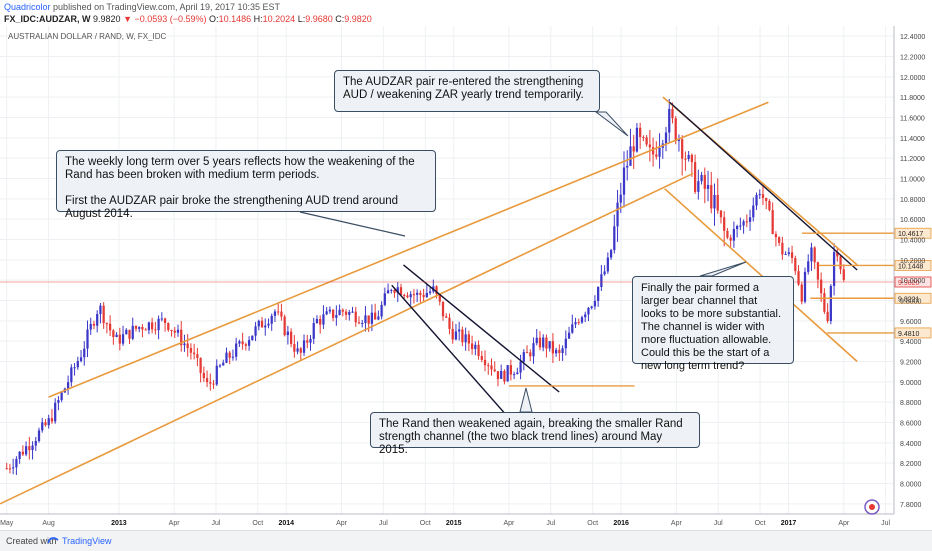 The width and height of the screenshot is (932, 551). What do you see at coordinates (119, 523) in the screenshot?
I see `x-tick-label: 2013` at bounding box center [119, 523].